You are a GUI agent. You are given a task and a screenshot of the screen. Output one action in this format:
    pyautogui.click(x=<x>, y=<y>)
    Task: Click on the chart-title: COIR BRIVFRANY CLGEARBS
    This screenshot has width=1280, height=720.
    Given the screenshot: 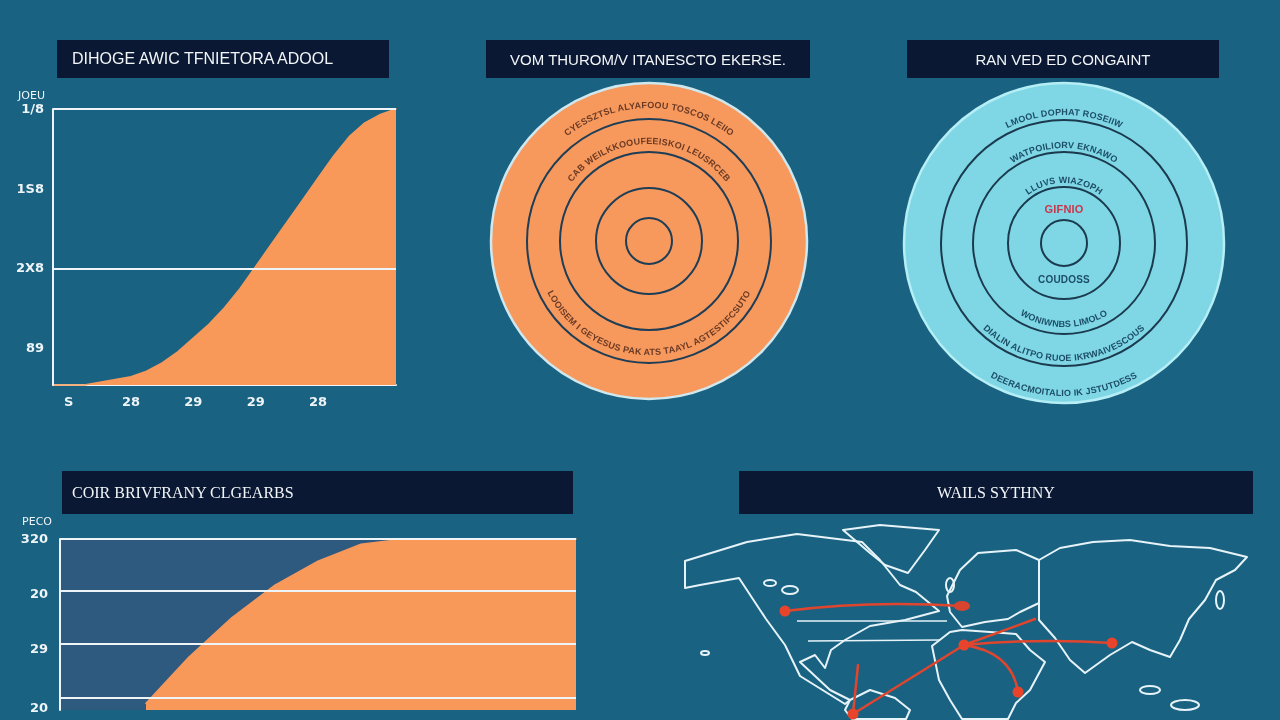 What is the action you would take?
    pyautogui.click(x=183, y=492)
    